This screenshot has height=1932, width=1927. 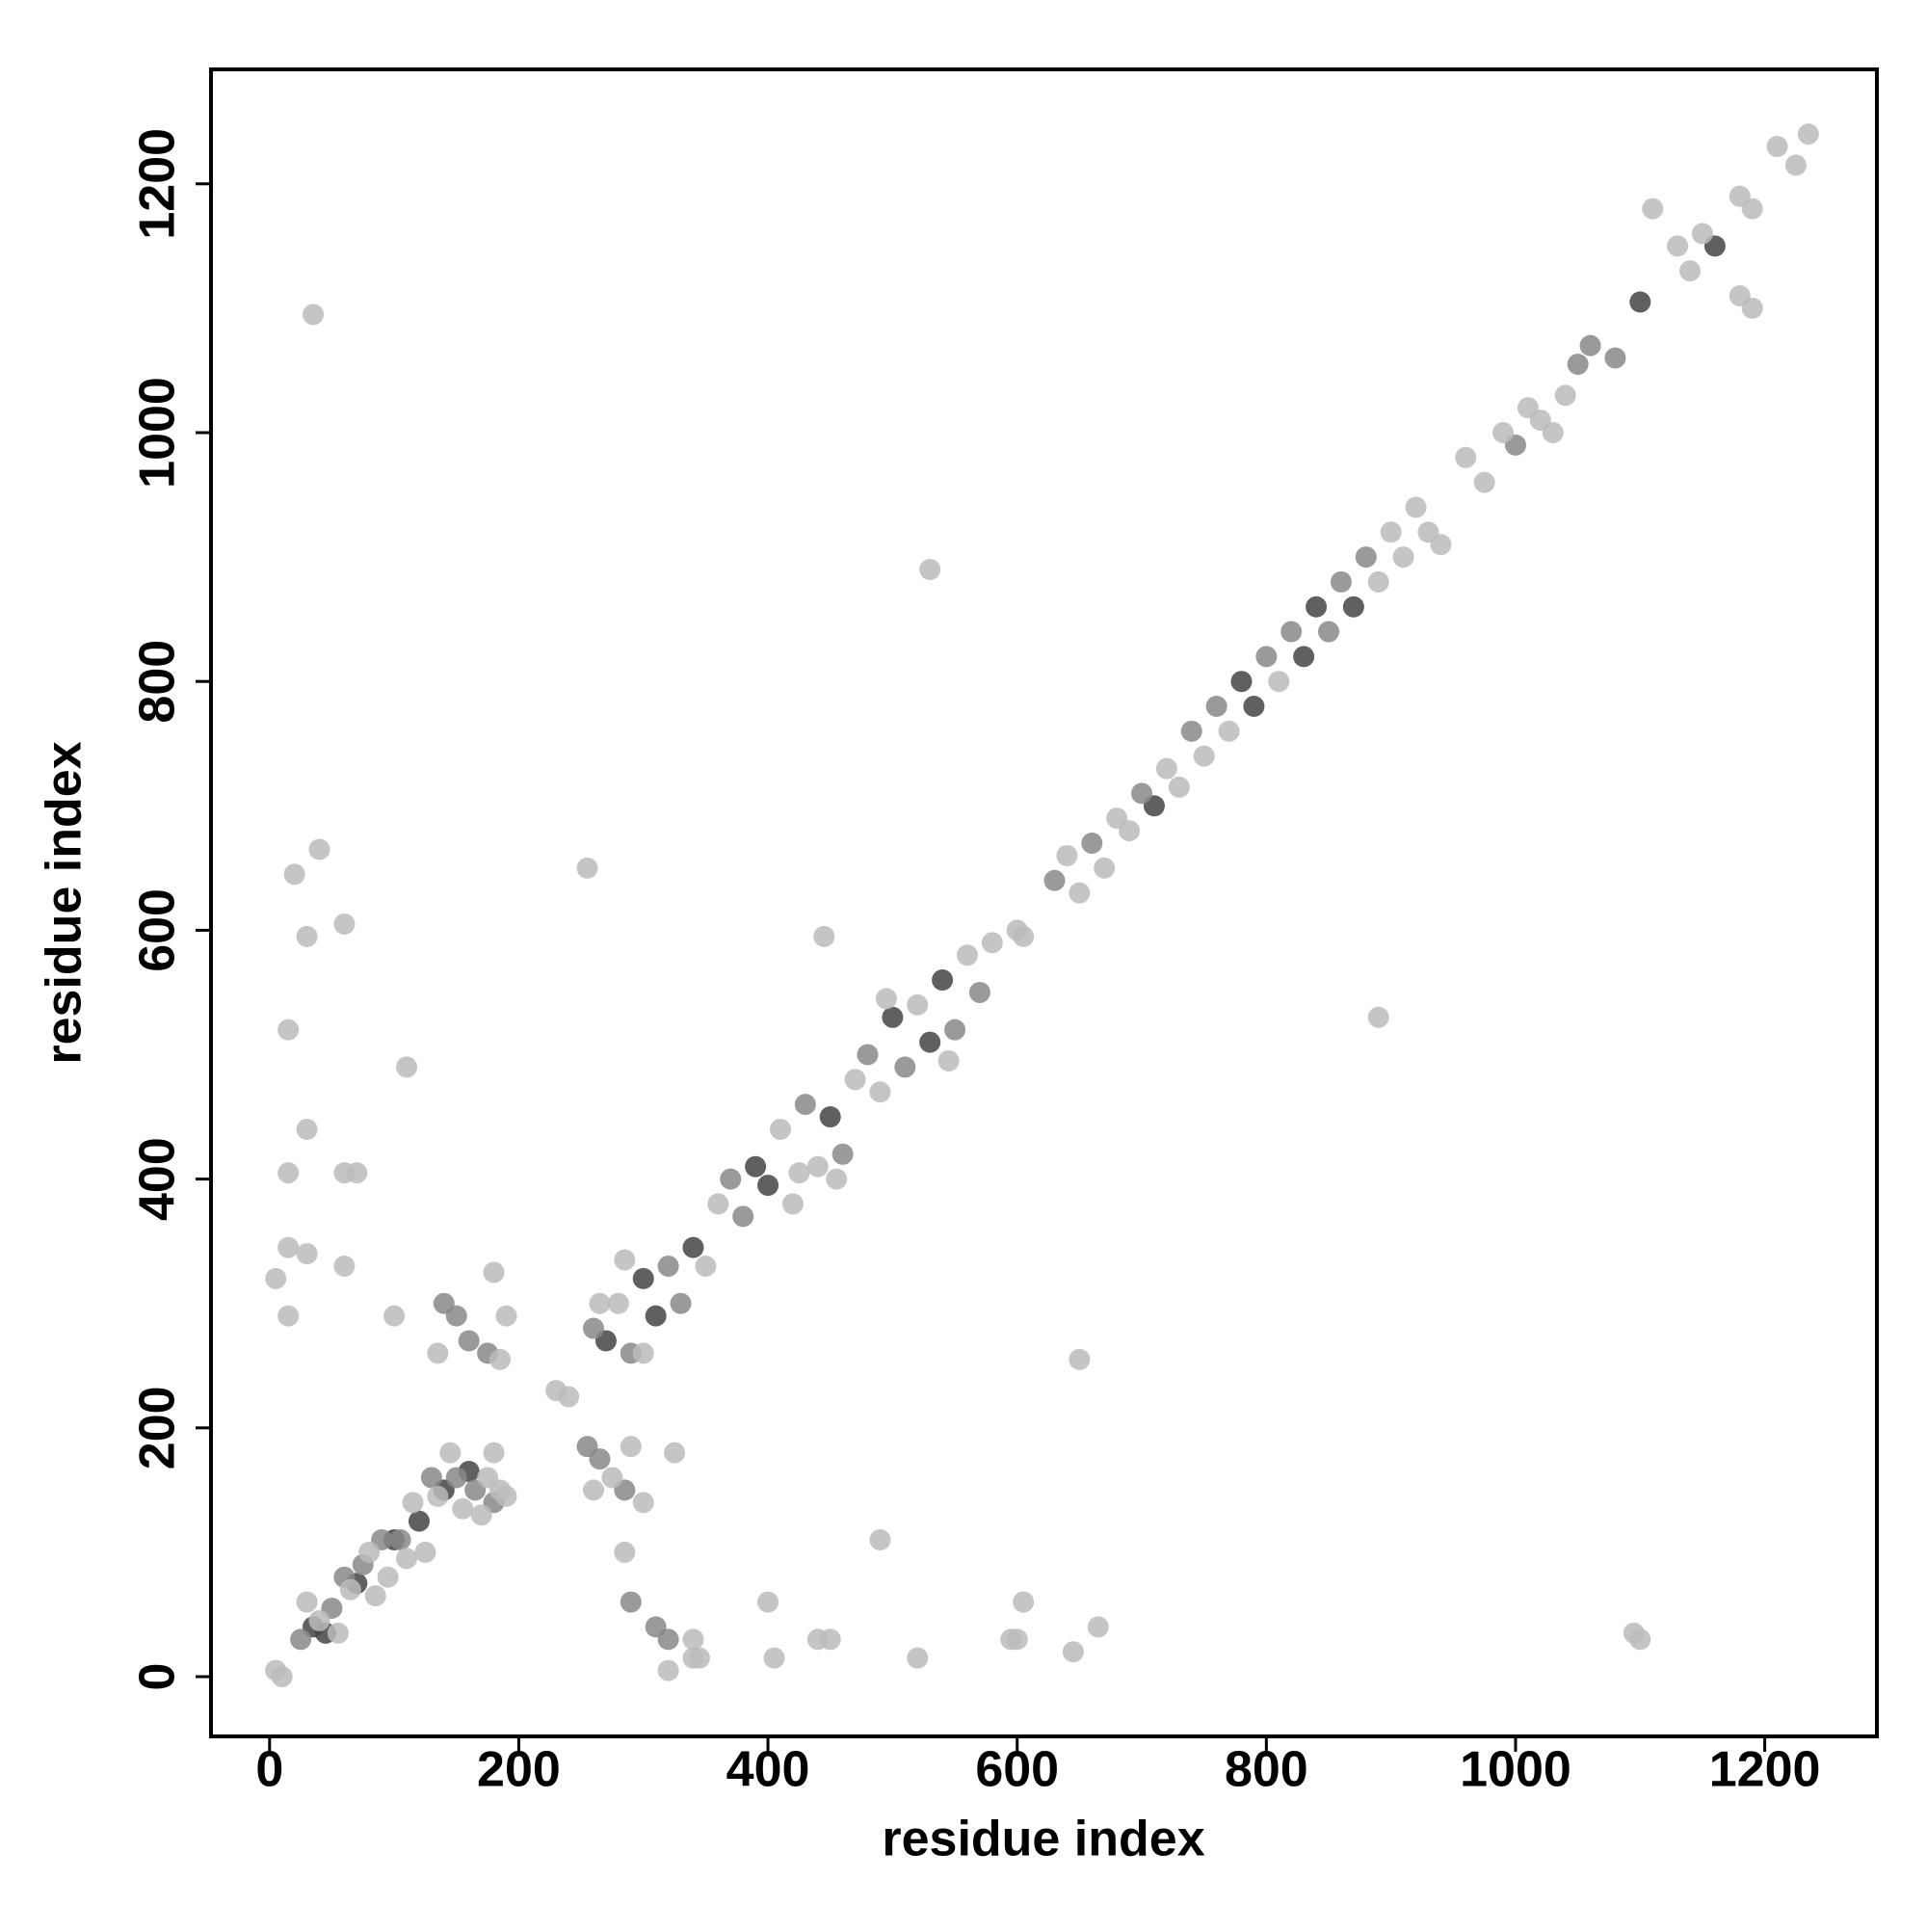 I want to click on x-tick-label: 400, so click(x=768, y=1770).